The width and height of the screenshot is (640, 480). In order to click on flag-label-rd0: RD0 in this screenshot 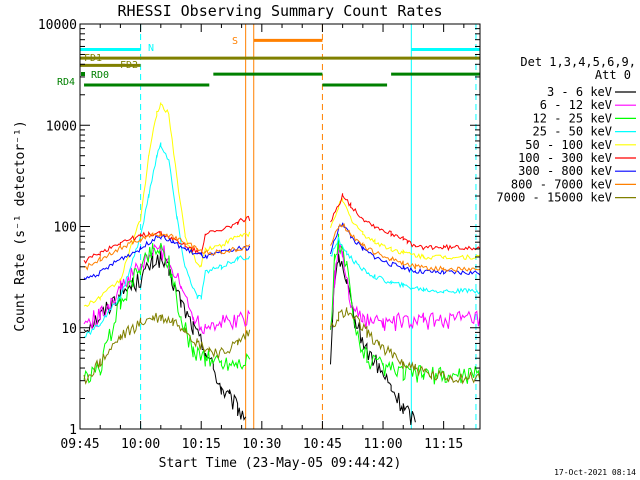, I will do `click(100, 75)`.